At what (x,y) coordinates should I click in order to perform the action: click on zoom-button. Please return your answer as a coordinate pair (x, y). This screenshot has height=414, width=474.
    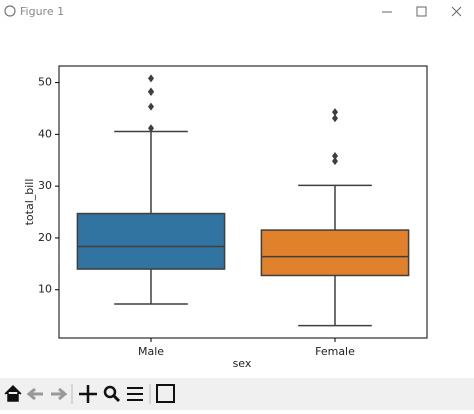
    Looking at the image, I should click on (112, 394).